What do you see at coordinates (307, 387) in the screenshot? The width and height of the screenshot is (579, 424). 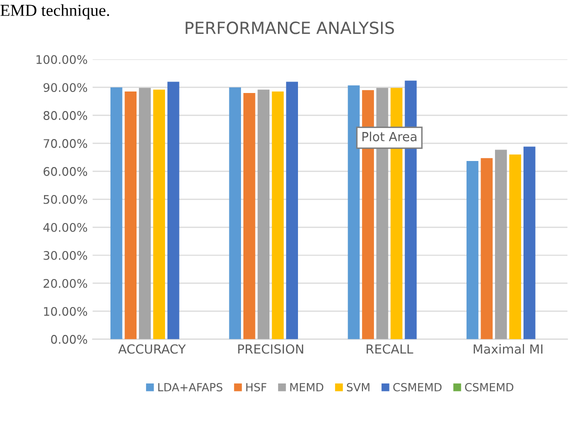 I see `legend-label: MEMD` at bounding box center [307, 387].